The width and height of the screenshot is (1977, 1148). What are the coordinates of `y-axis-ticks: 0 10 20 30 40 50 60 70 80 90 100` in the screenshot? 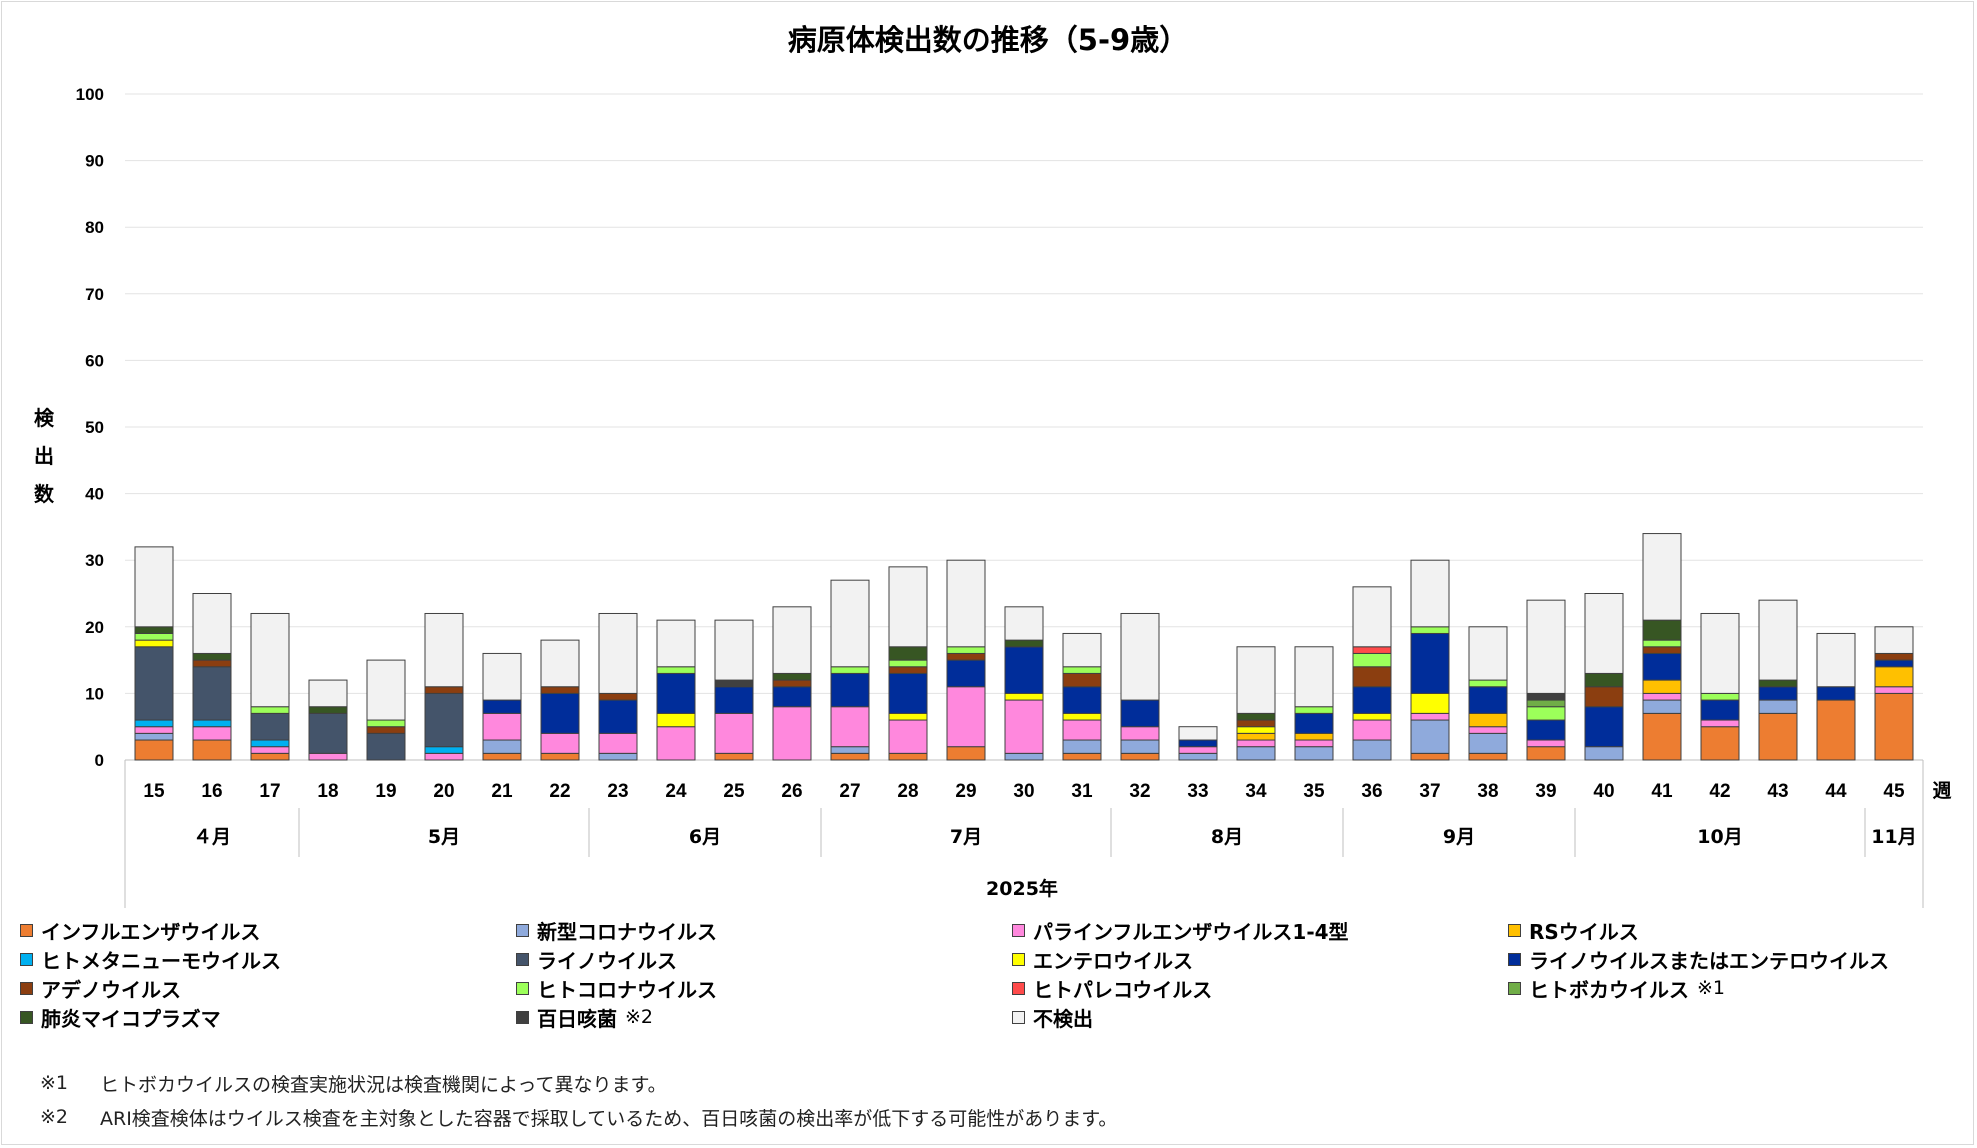 It's located at (90, 427).